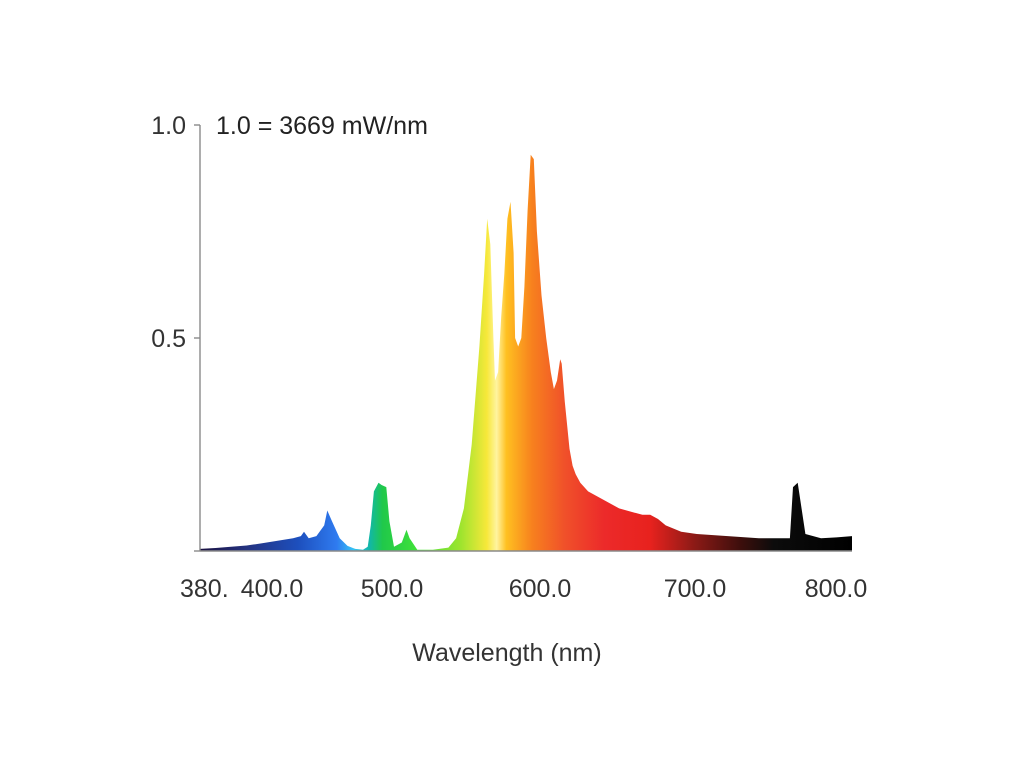  I want to click on x-axis-title: Wavelength (nm), so click(506, 653).